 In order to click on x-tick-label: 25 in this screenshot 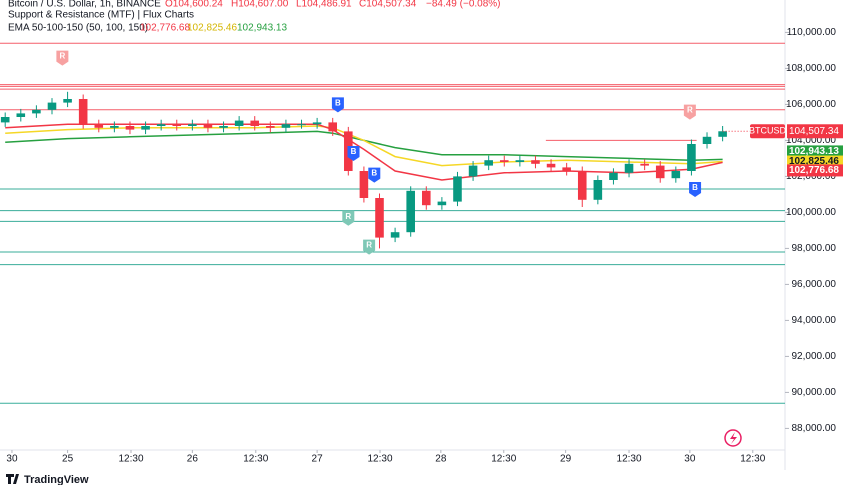, I will do `click(68, 459)`.